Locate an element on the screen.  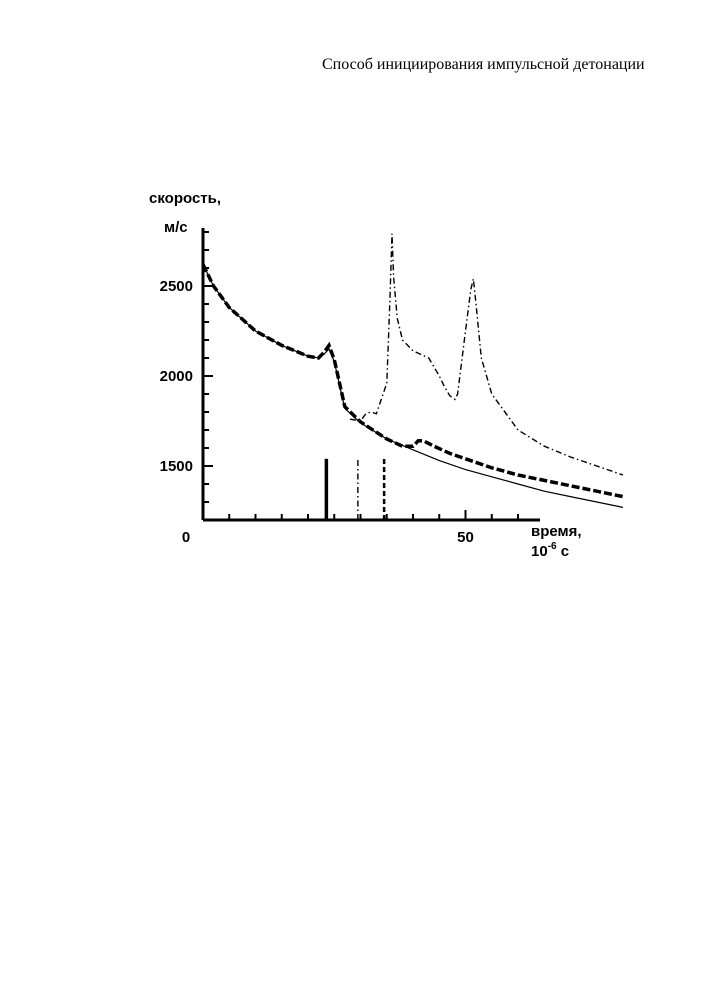
series-line-dashed-bold is located at coordinates (413, 380).